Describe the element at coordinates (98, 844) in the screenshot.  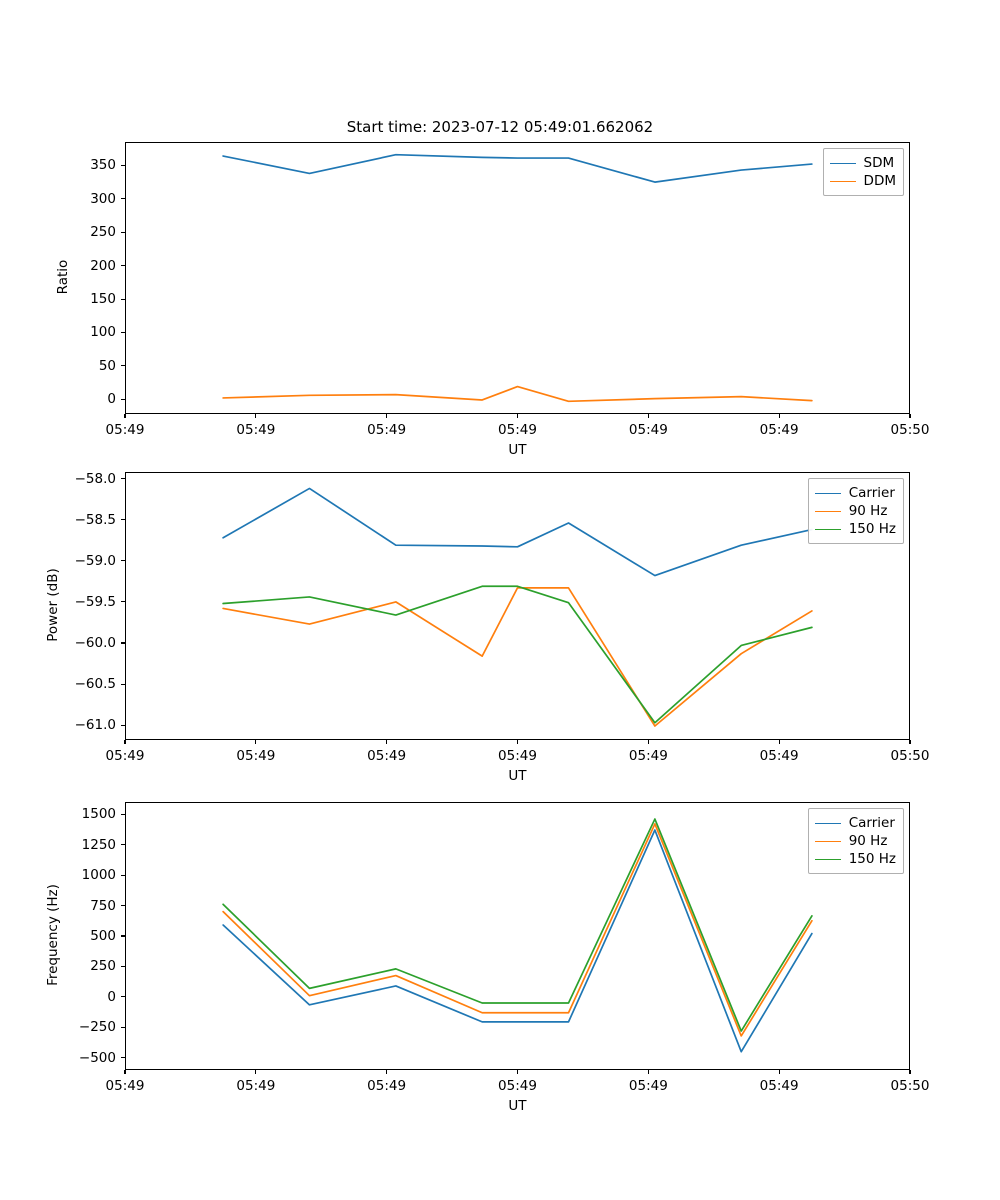
I see `y-tick-label: 1250` at that location.